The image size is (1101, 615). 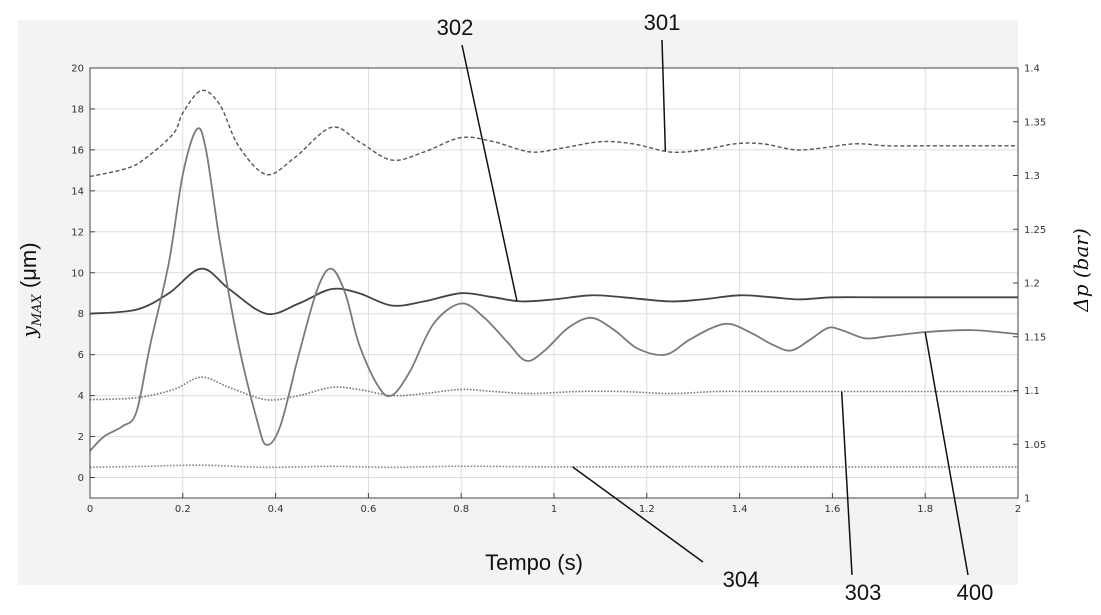 What do you see at coordinates (276, 509) in the screenshot?
I see `x-tick-label: 0.4` at bounding box center [276, 509].